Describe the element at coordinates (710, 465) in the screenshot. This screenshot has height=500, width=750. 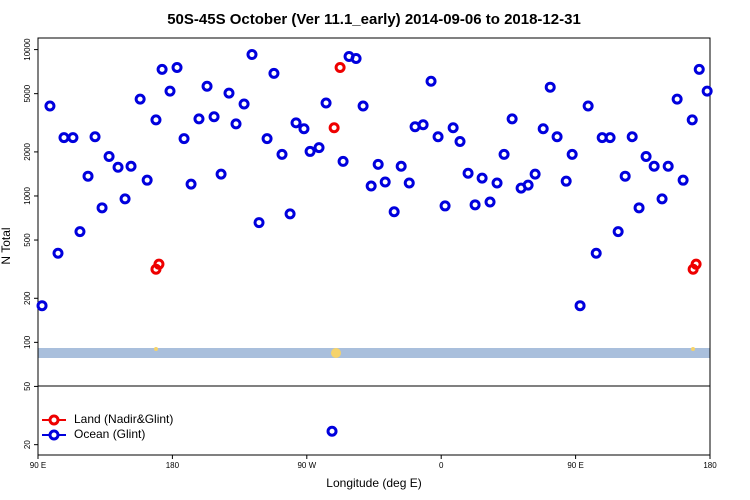
I see `x-tick-label: 180` at that location.